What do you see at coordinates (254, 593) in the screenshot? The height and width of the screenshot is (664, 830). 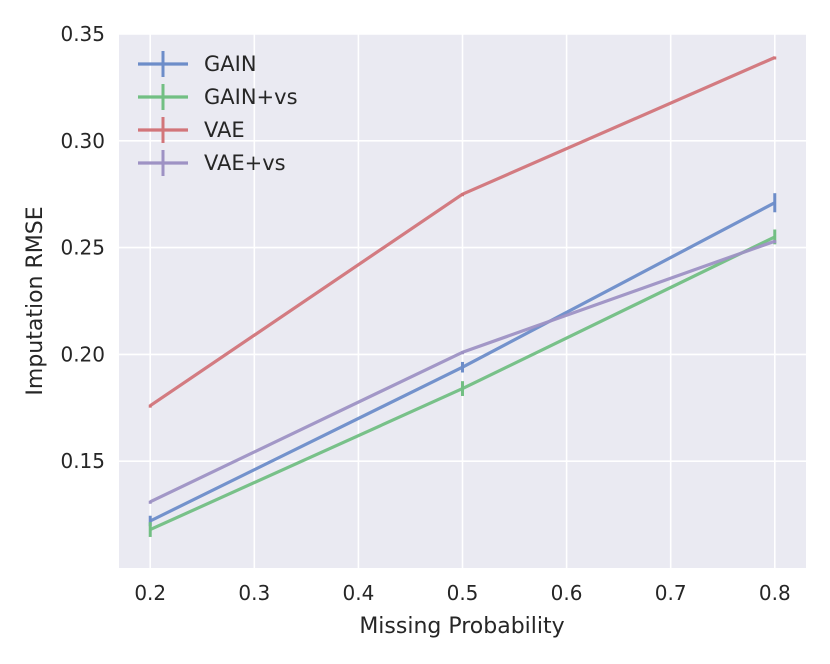 I see `x-tick-label: 0.3` at bounding box center [254, 593].